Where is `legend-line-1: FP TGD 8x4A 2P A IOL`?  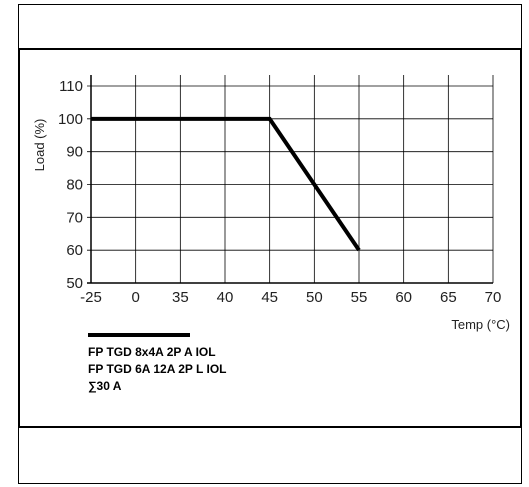 legend-line-1: FP TGD 8x4A 2P A IOL is located at coordinates (152, 352).